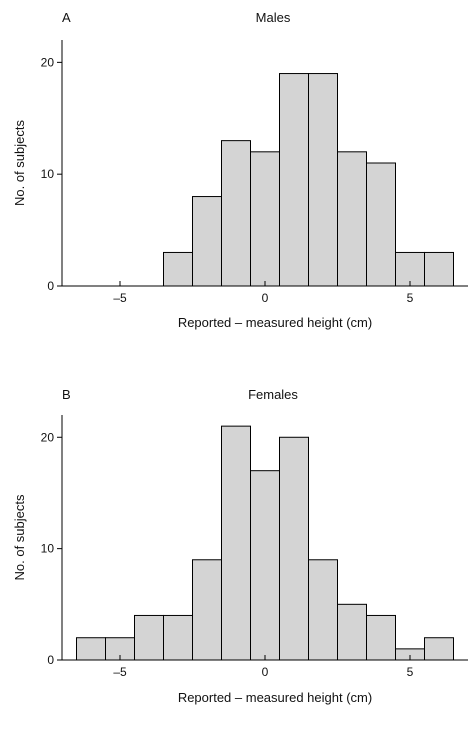 This screenshot has width=476, height=731. Describe the element at coordinates (273, 394) in the screenshot. I see `chart-title: Females` at that location.